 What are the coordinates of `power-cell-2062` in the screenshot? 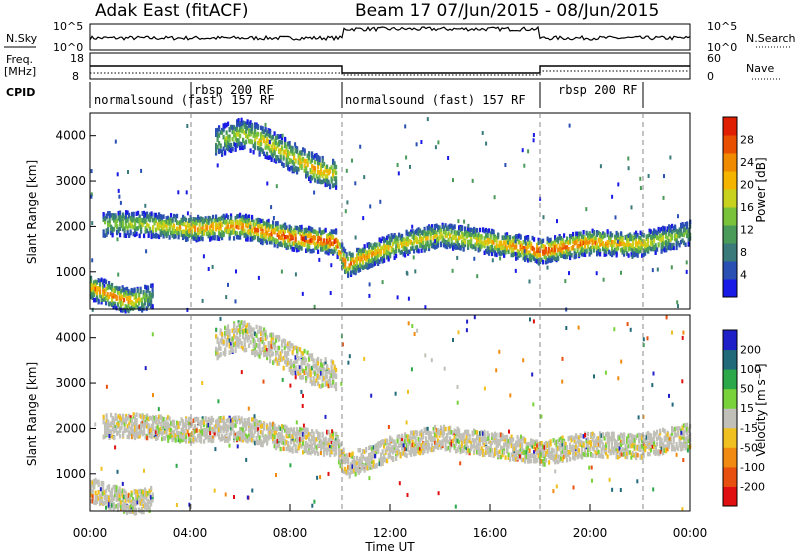 It's located at (555, 240).